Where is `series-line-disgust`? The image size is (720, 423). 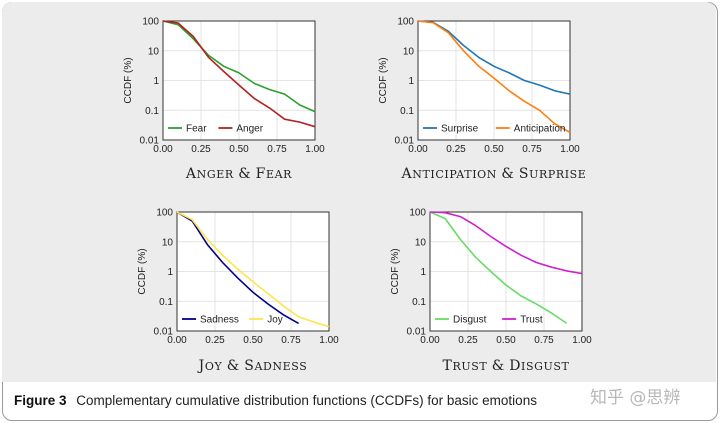
series-line-disgust is located at coordinates (498, 268).